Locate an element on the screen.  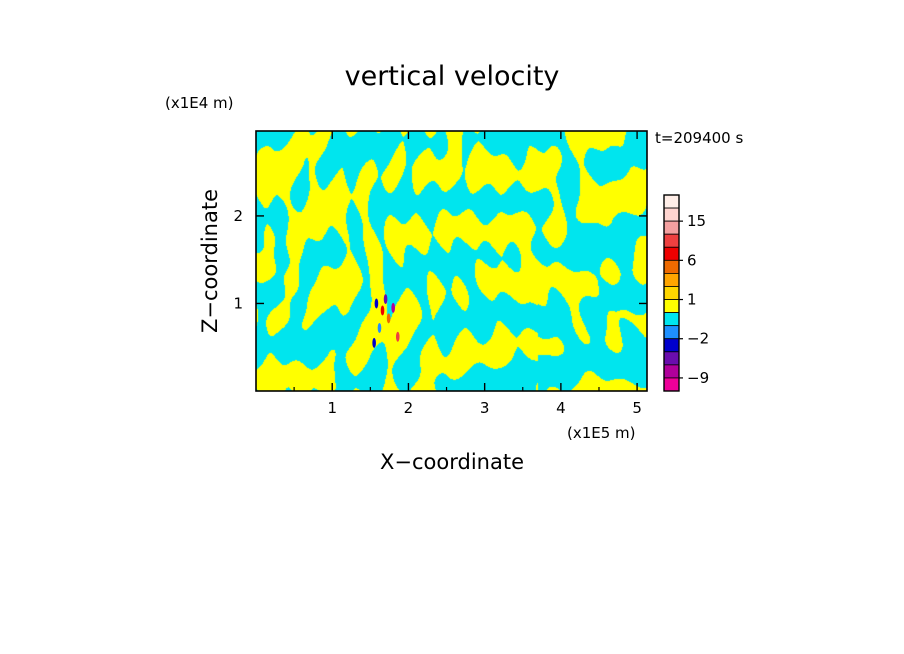
colorbar: 15 6 1 −2 −9 is located at coordinates (686, 293).